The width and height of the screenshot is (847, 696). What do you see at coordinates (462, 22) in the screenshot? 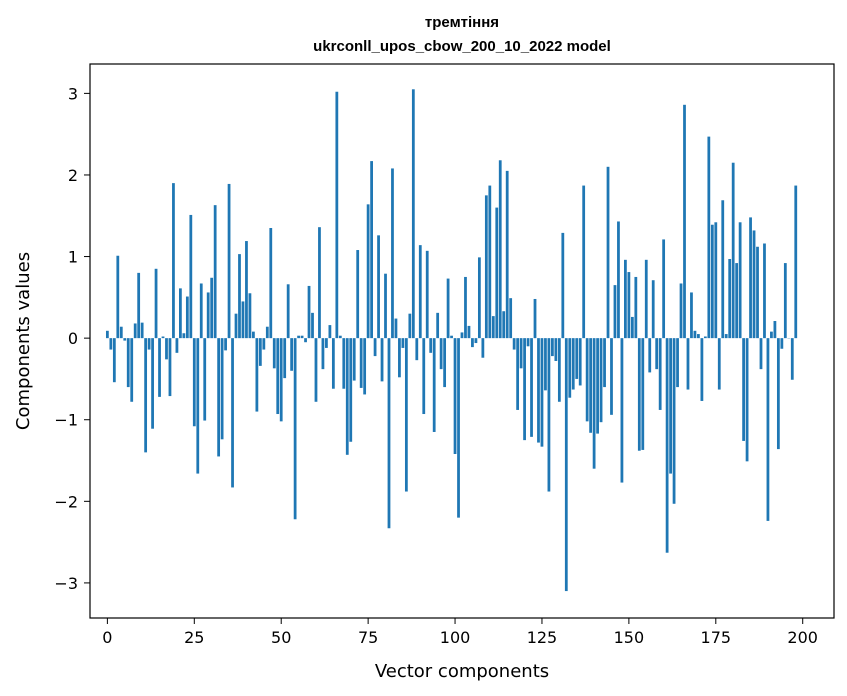
I see `chart-title: тремтіння` at bounding box center [462, 22].